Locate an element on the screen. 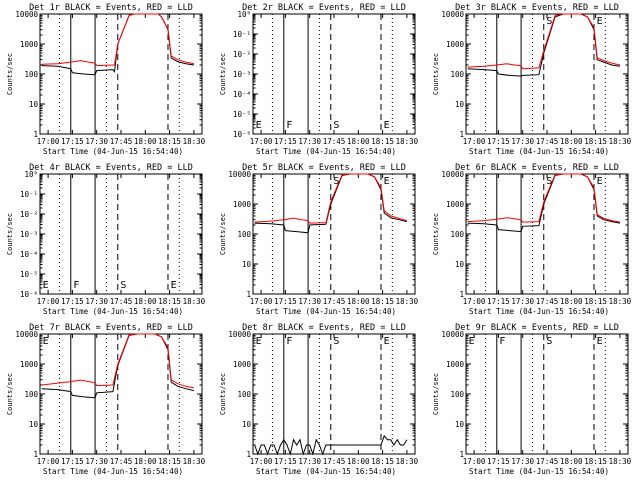 This screenshot has width=640, height=480. y-tick-label: 1 is located at coordinates (35, 134).